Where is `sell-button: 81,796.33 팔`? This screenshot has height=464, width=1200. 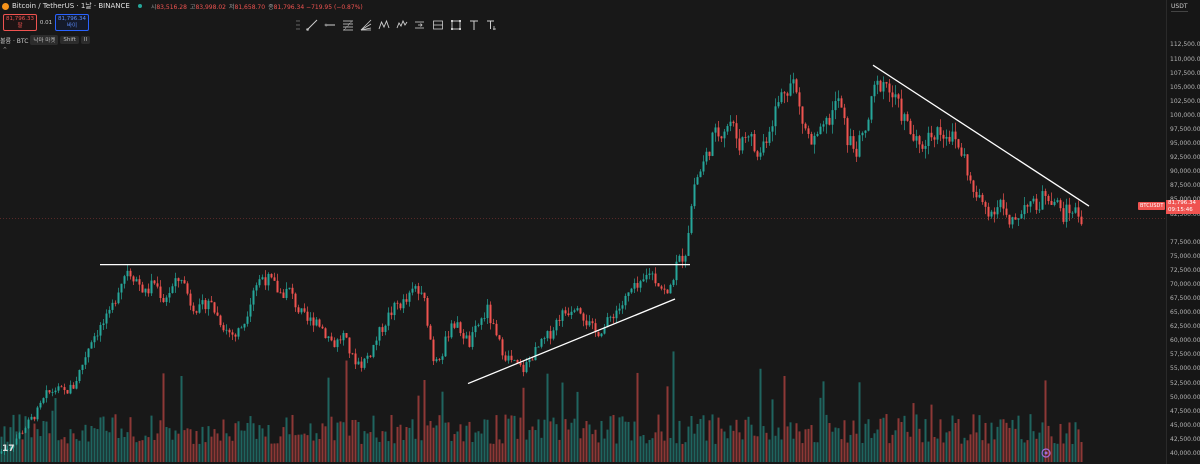 sell-button: 81,796.33 팔 is located at coordinates (20, 22).